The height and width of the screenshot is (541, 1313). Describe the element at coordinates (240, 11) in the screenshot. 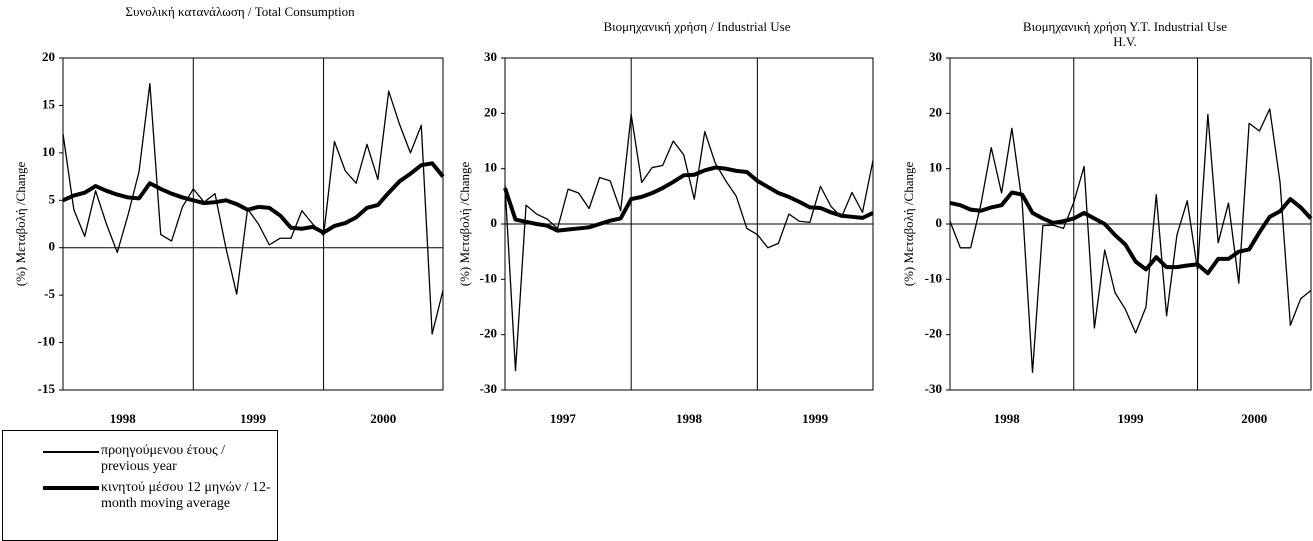

I see `chart-title: Συνολική κατανάλωση / Total Consumption` at that location.